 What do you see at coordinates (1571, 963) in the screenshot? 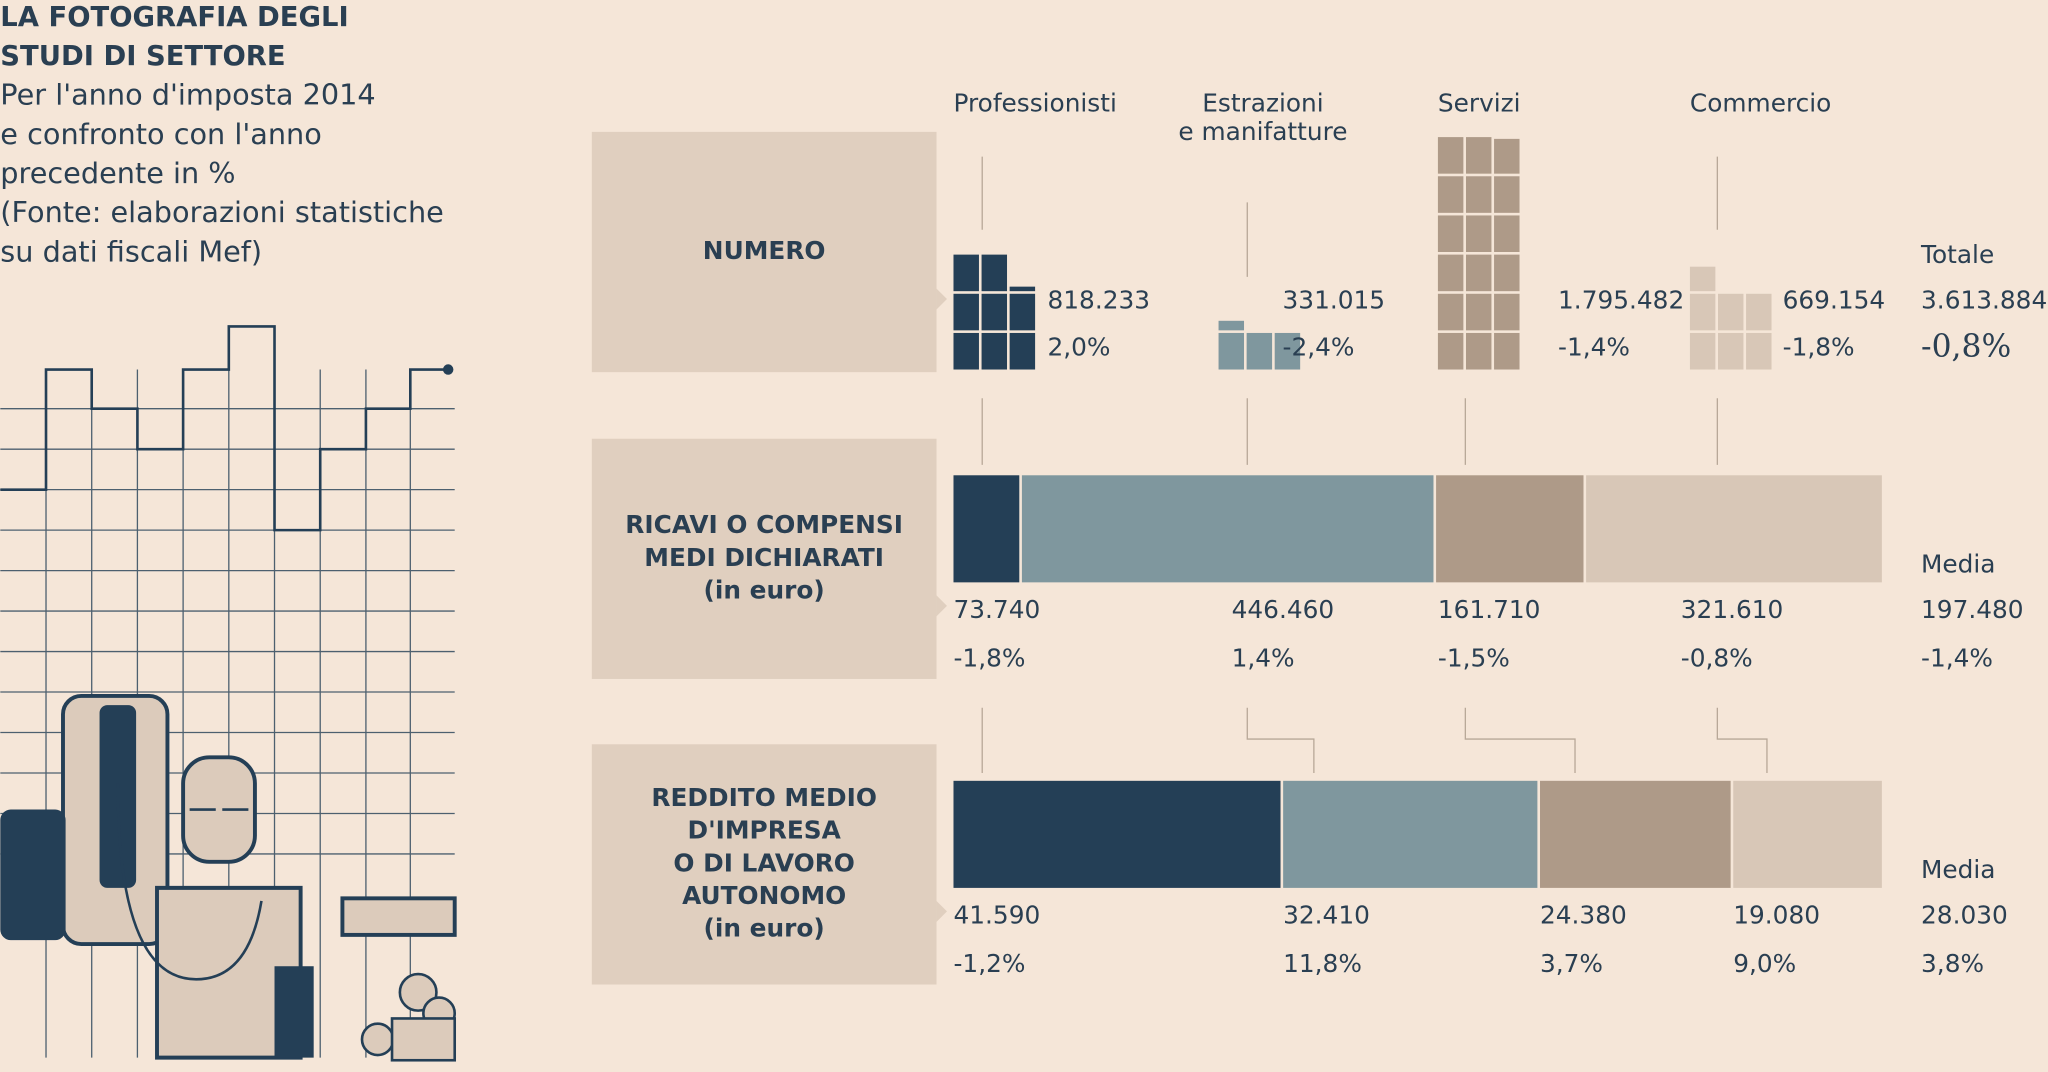
I see `change-label: 3,7%` at bounding box center [1571, 963].